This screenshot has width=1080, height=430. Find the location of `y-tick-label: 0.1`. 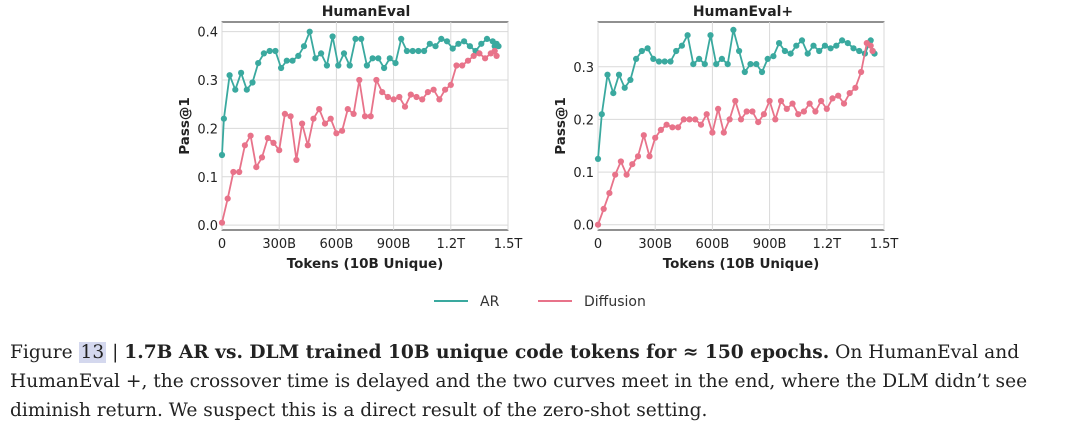

y-tick-label: 0.1 is located at coordinates (207, 178).